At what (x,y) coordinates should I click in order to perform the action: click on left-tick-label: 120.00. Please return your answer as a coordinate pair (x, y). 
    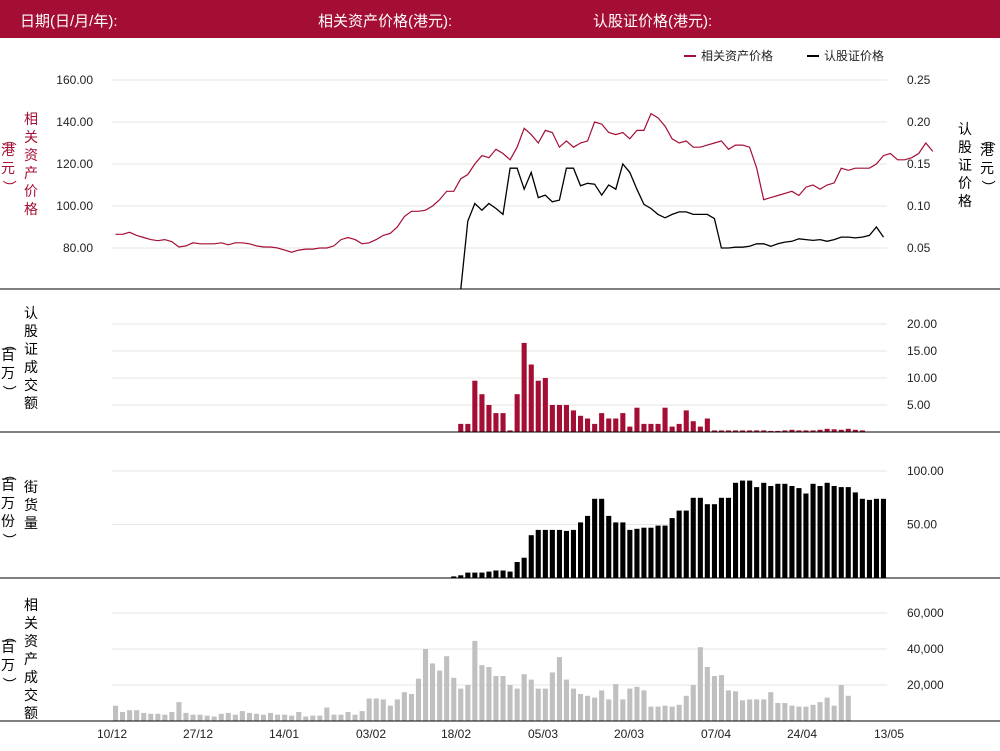
    Looking at the image, I should click on (74, 164).